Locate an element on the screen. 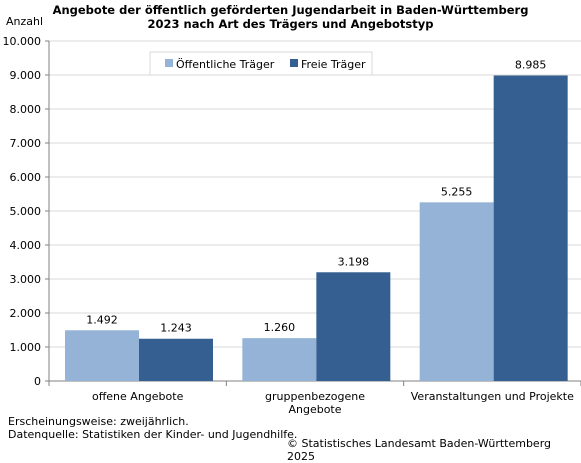 The width and height of the screenshot is (581, 463). y-axis-label: Anzahl is located at coordinates (25, 21).